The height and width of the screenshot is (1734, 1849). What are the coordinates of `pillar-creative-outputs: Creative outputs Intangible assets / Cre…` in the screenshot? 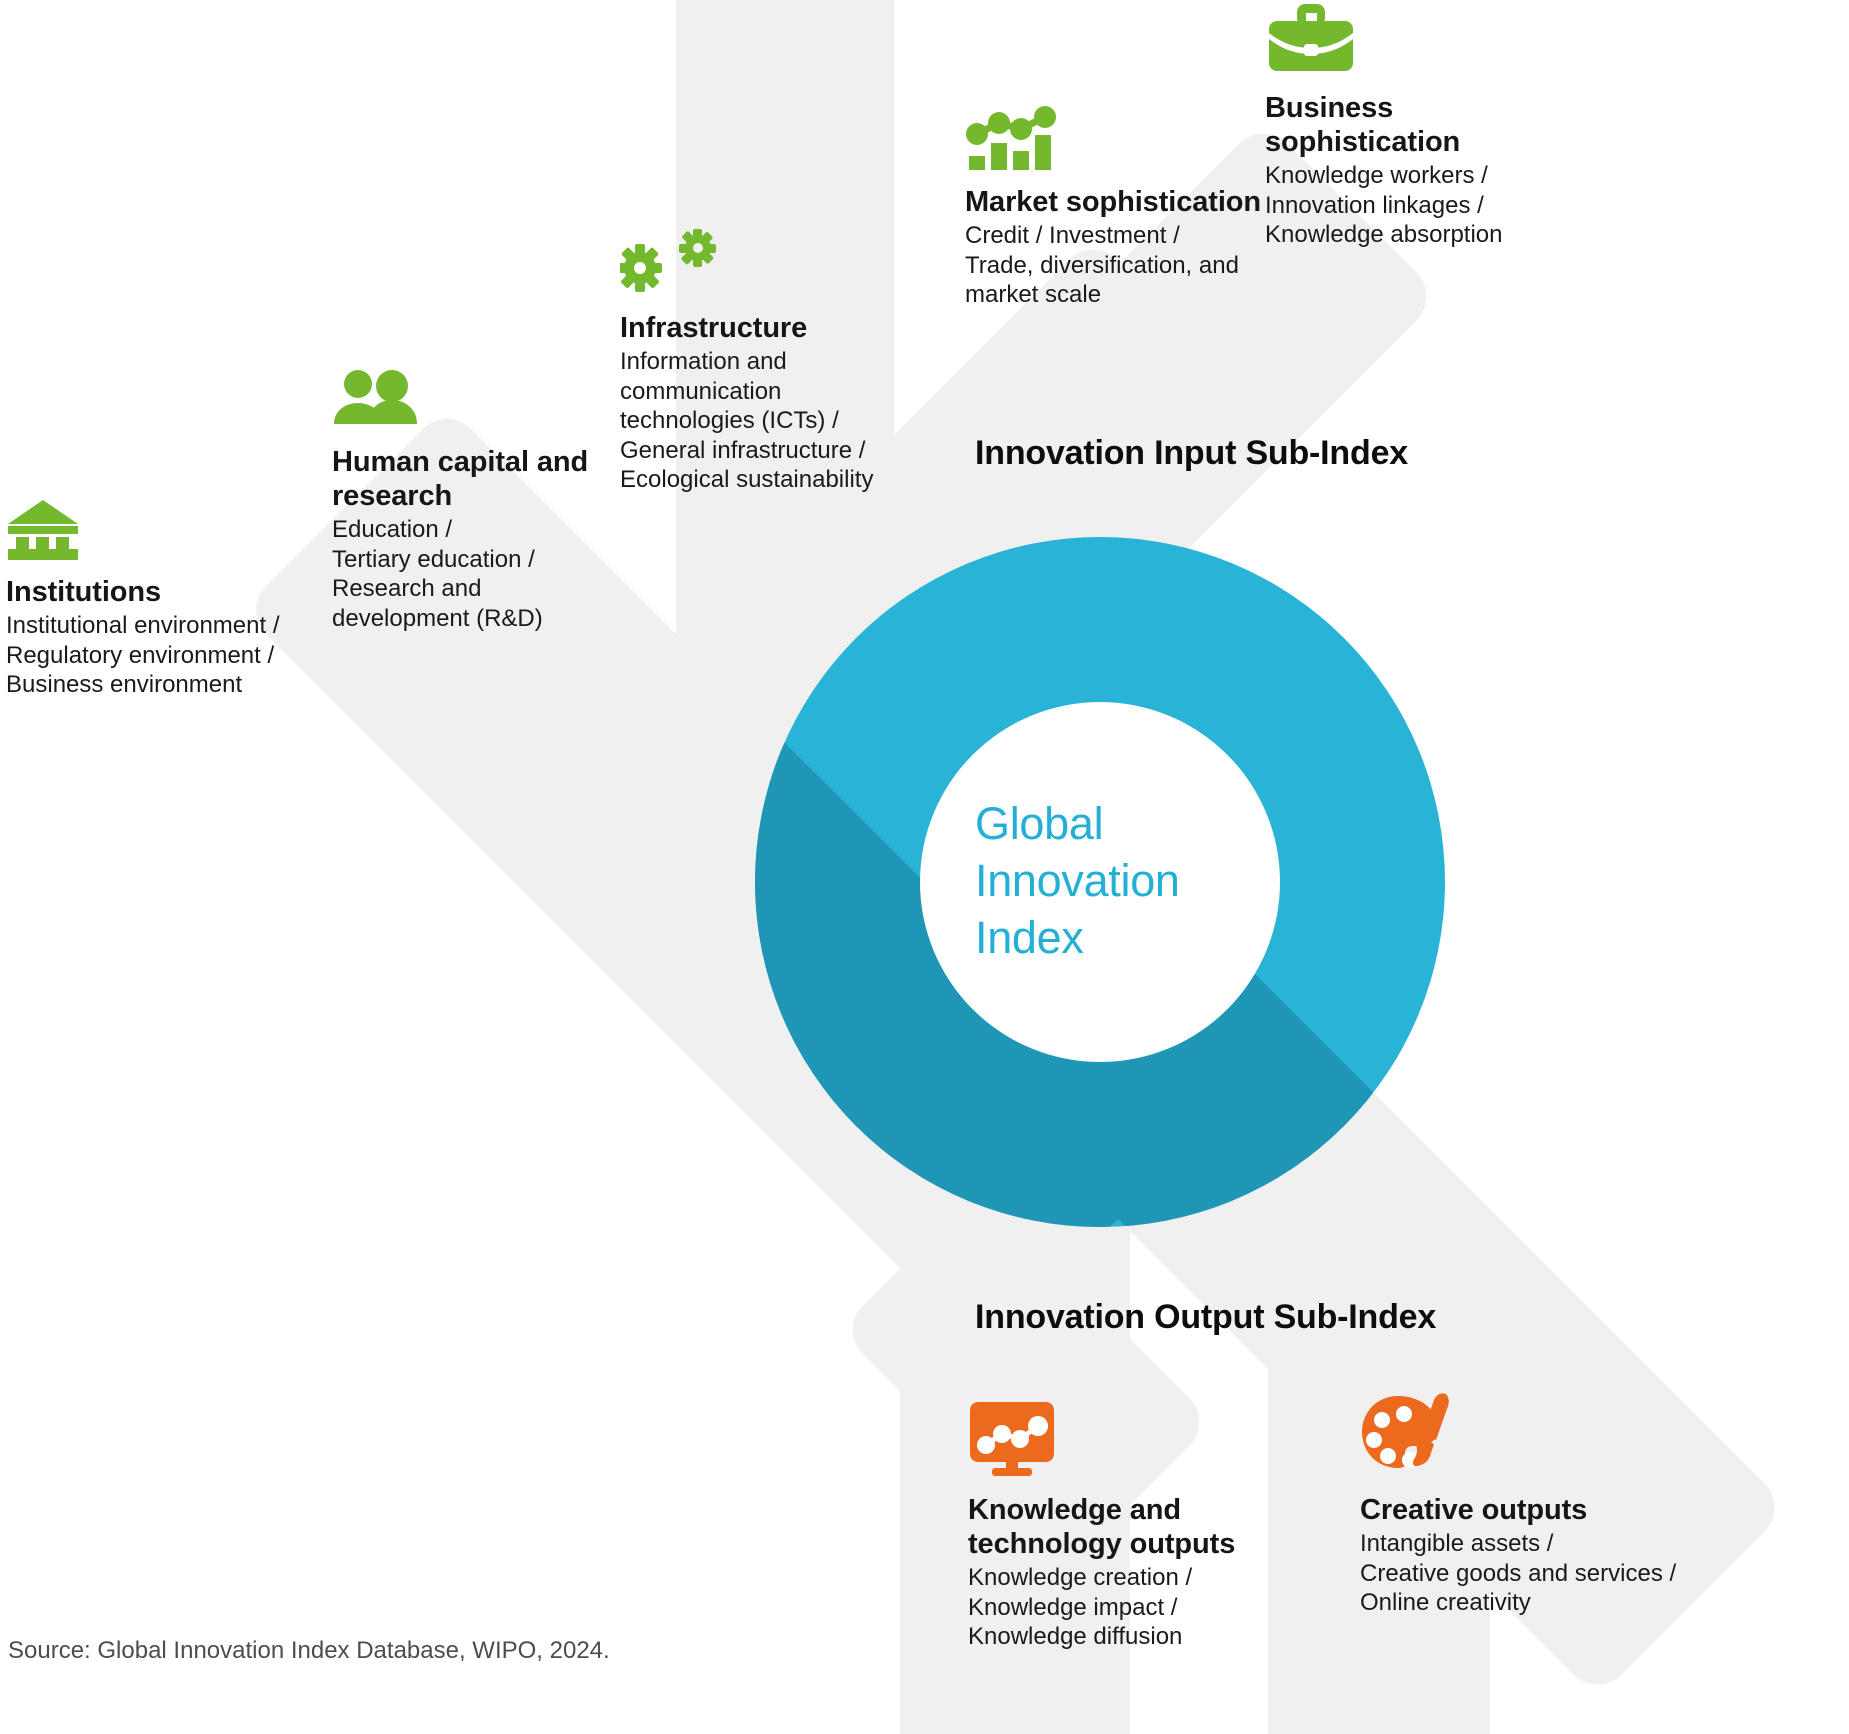 It's located at (1520, 1504).